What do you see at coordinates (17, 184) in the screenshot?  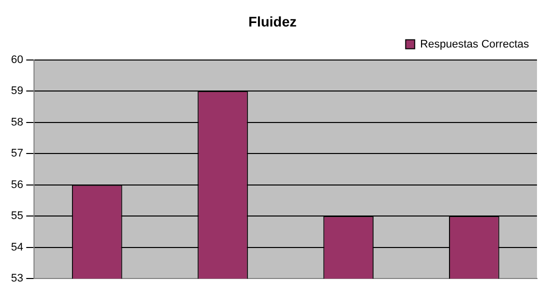 I see `y-tick-label: 56` at bounding box center [17, 184].